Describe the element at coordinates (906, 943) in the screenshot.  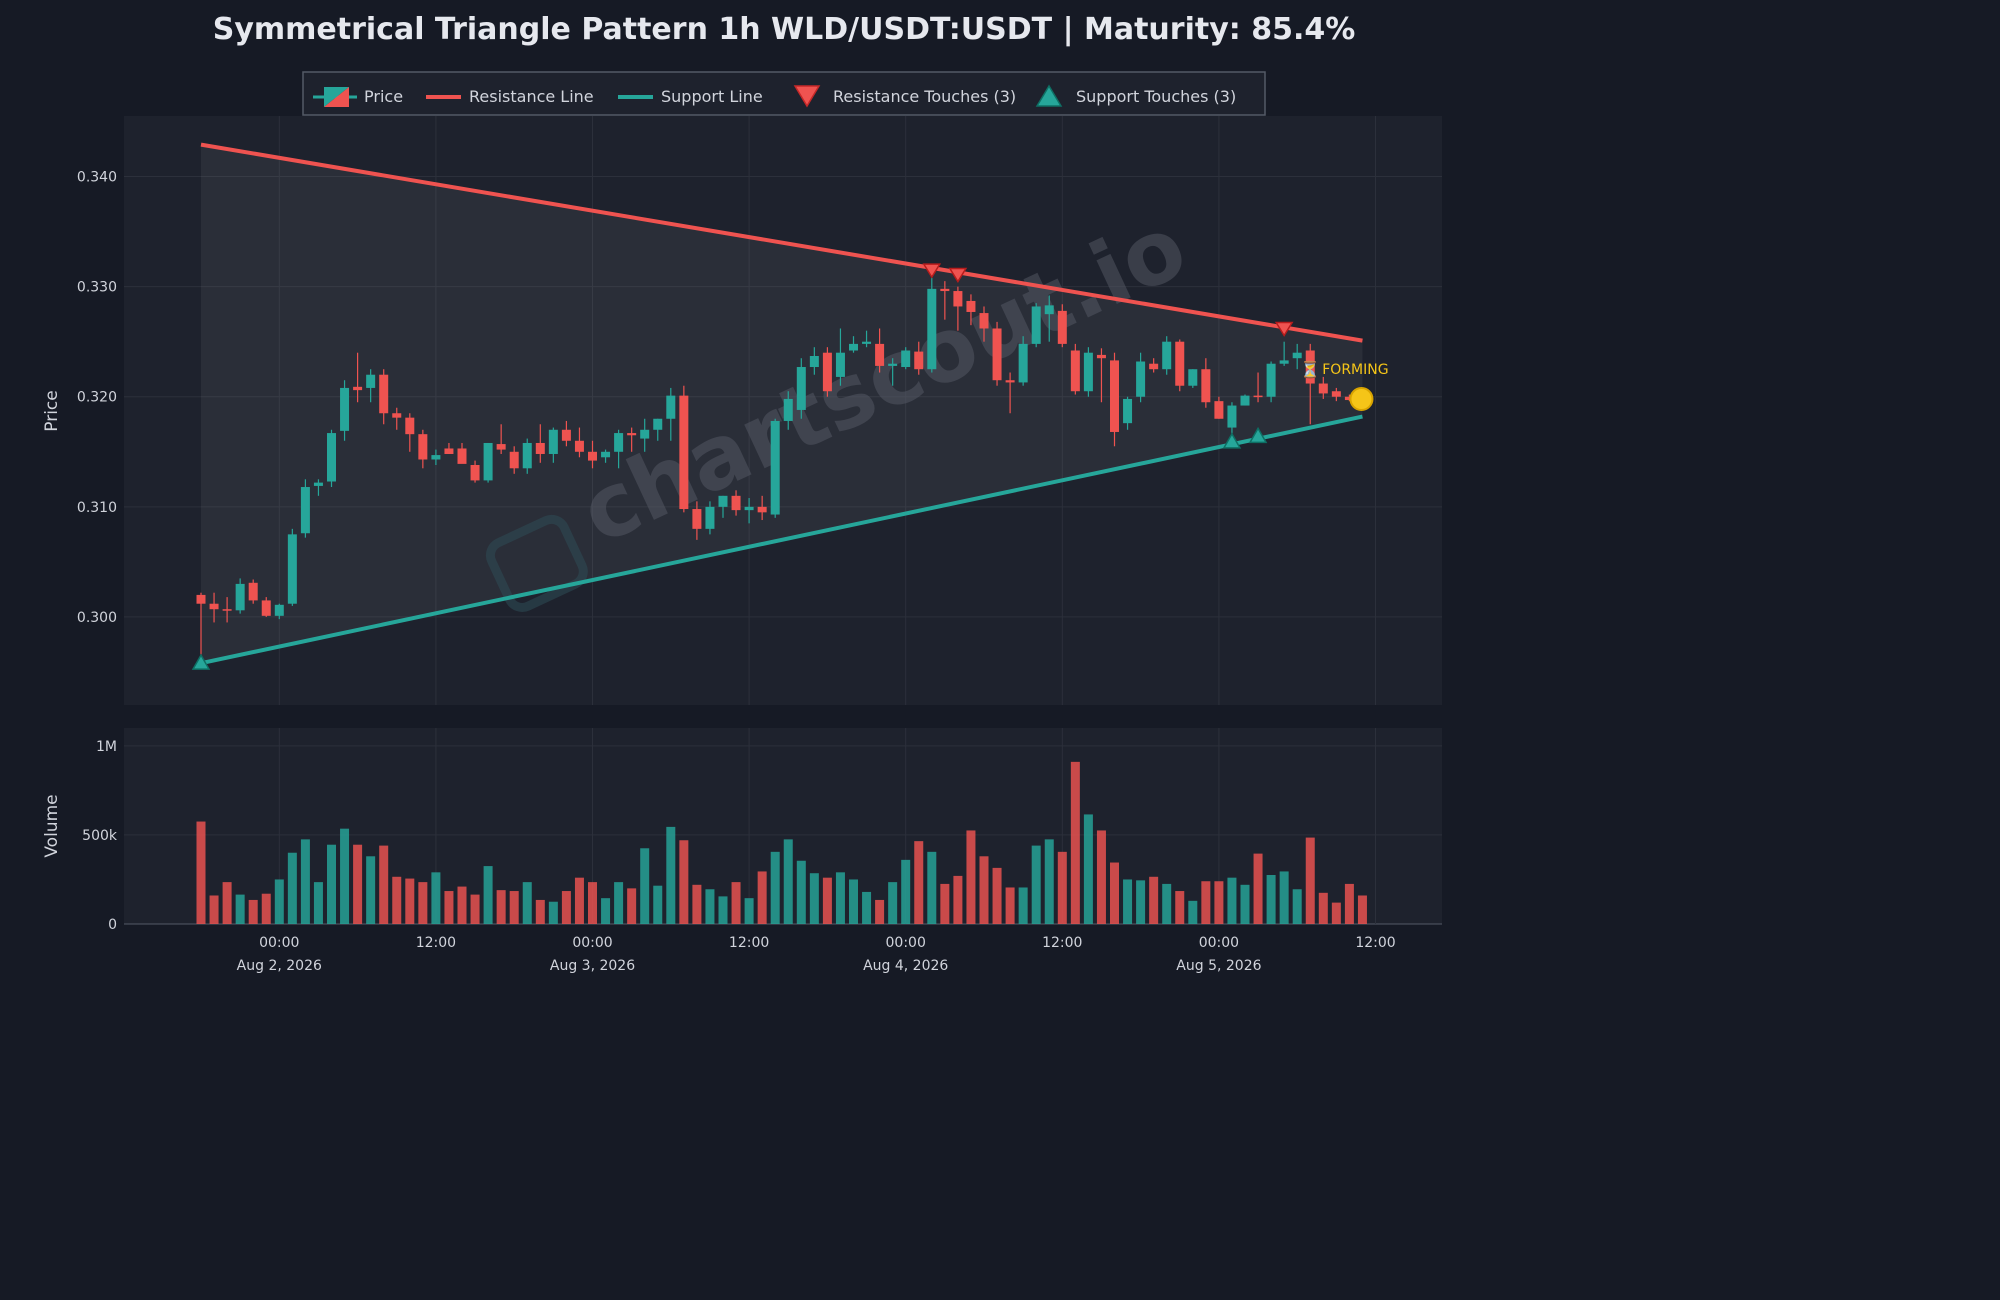
I see `time-tick-label: 00:00` at that location.